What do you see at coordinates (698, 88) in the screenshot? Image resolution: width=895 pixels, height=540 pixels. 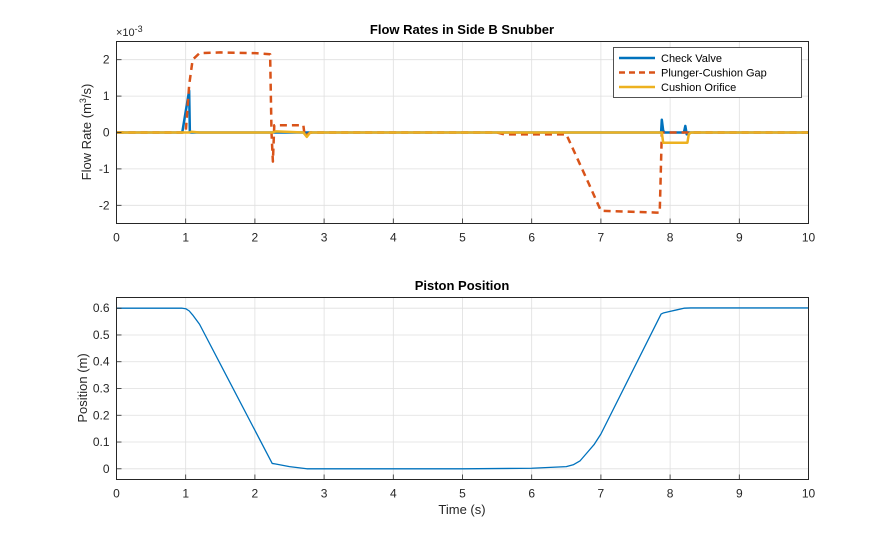 I see `legend-label-cushion-orifice: Cushion Orifice` at bounding box center [698, 88].